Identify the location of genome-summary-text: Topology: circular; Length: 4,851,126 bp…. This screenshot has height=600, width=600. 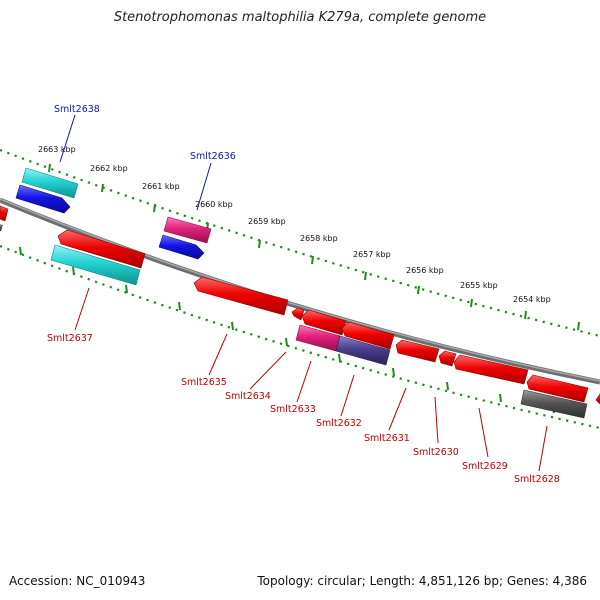
(422, 581).